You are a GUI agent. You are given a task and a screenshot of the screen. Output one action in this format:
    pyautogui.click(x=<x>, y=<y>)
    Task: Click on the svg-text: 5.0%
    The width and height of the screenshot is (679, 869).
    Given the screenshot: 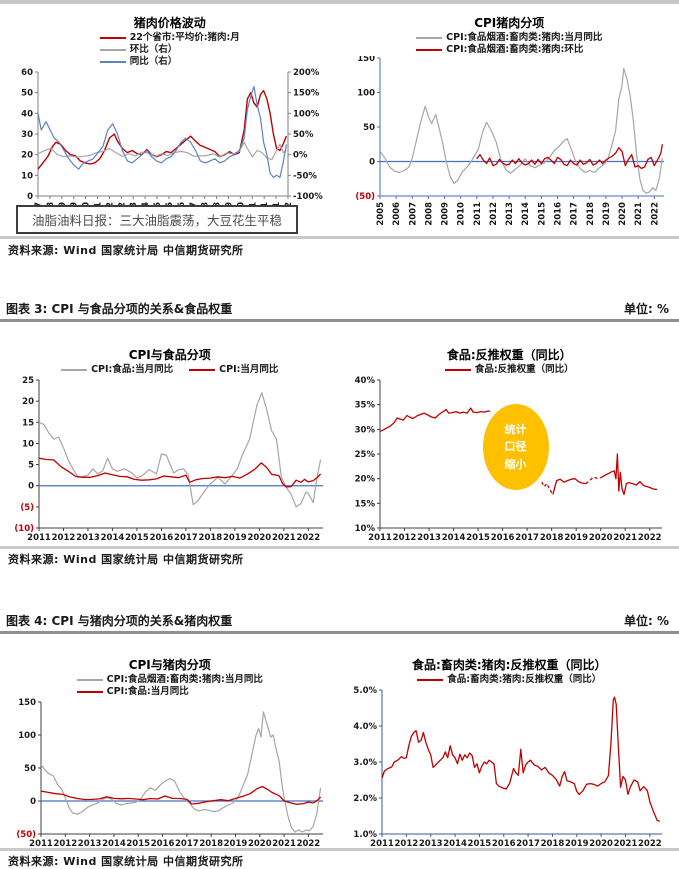 What is the action you would take?
    pyautogui.click(x=366, y=691)
    